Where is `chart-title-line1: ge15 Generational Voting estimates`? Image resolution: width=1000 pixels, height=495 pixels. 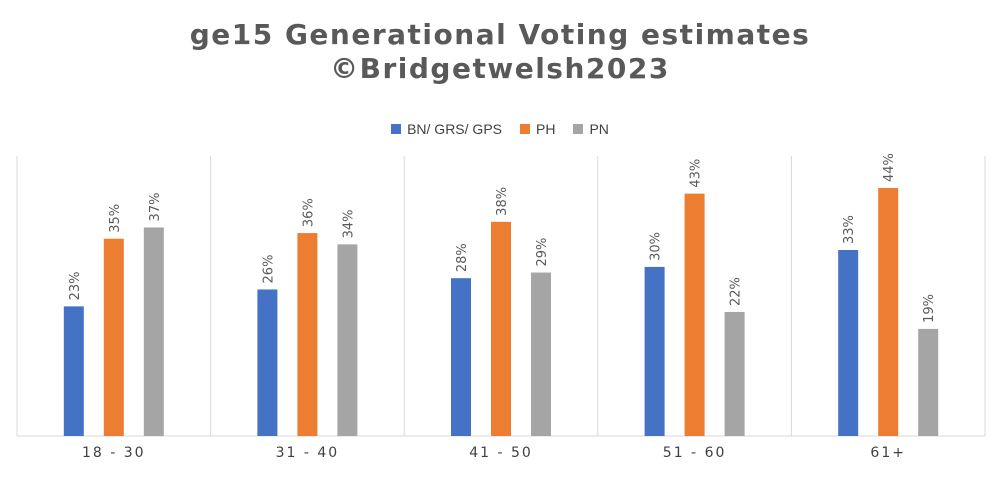 chart-title-line1: ge15 Generational Voting estimates is located at coordinates (500, 34).